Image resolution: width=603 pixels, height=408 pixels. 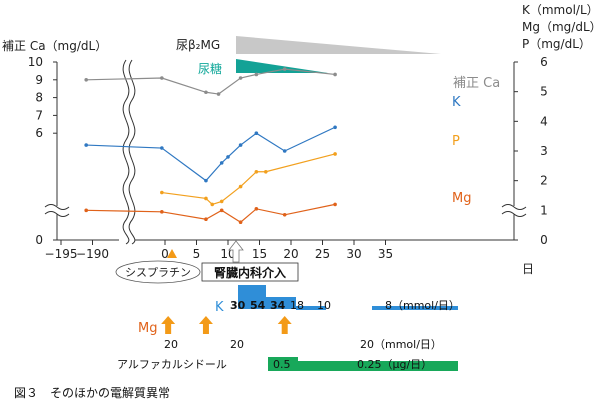 I want to click on mg-dose-1: 20, so click(x=171, y=344).